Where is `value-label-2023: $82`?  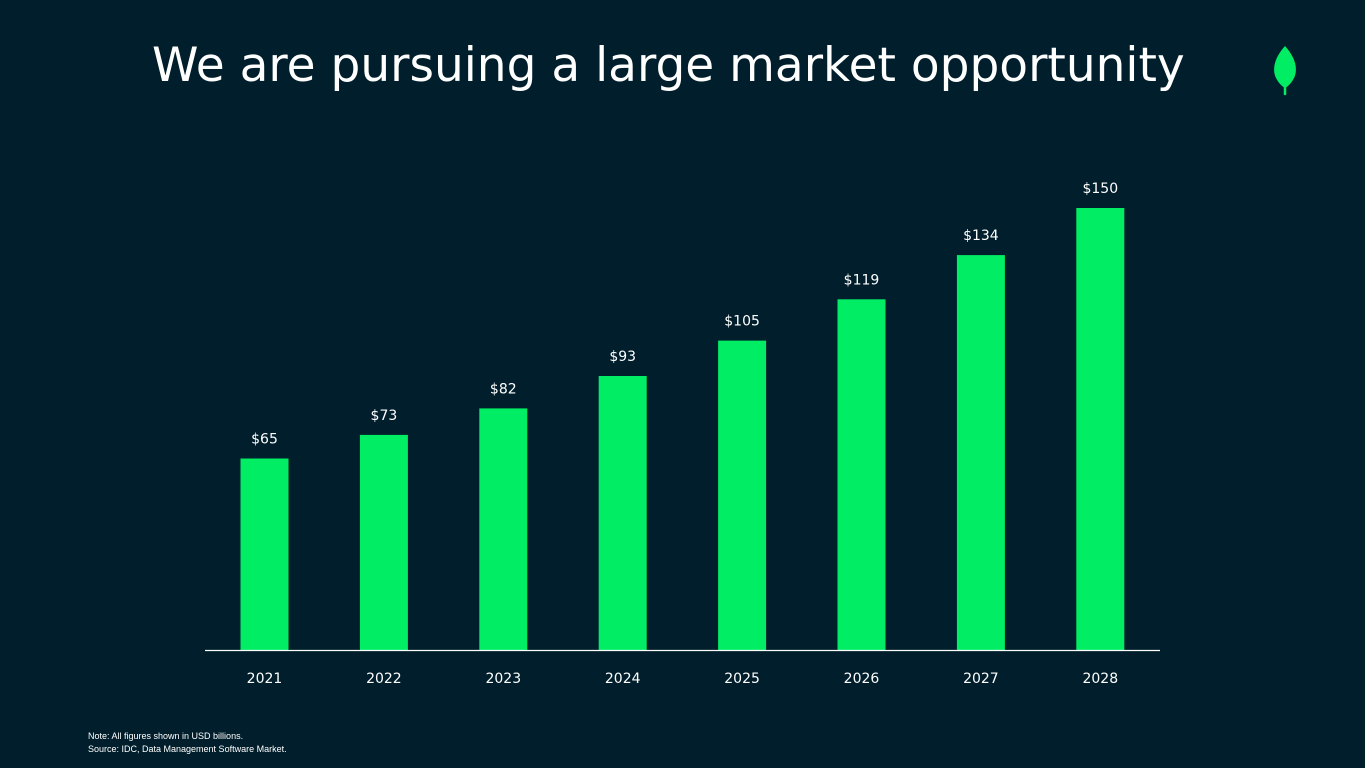 value-label-2023: $82 is located at coordinates (503, 389).